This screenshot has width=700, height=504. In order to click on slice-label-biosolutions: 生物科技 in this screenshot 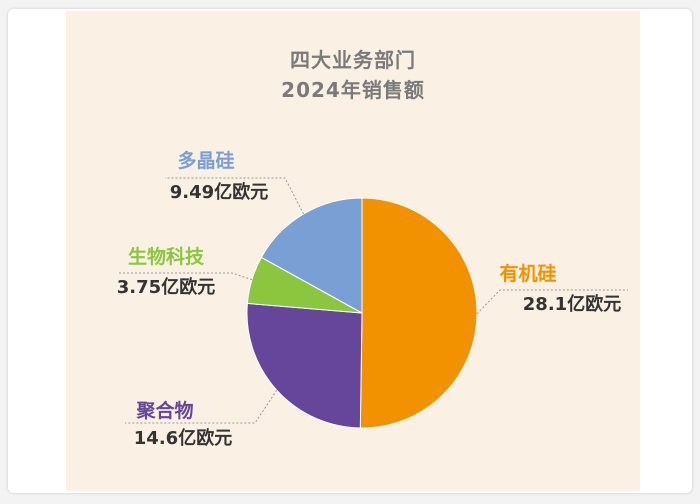, I will do `click(166, 256)`.